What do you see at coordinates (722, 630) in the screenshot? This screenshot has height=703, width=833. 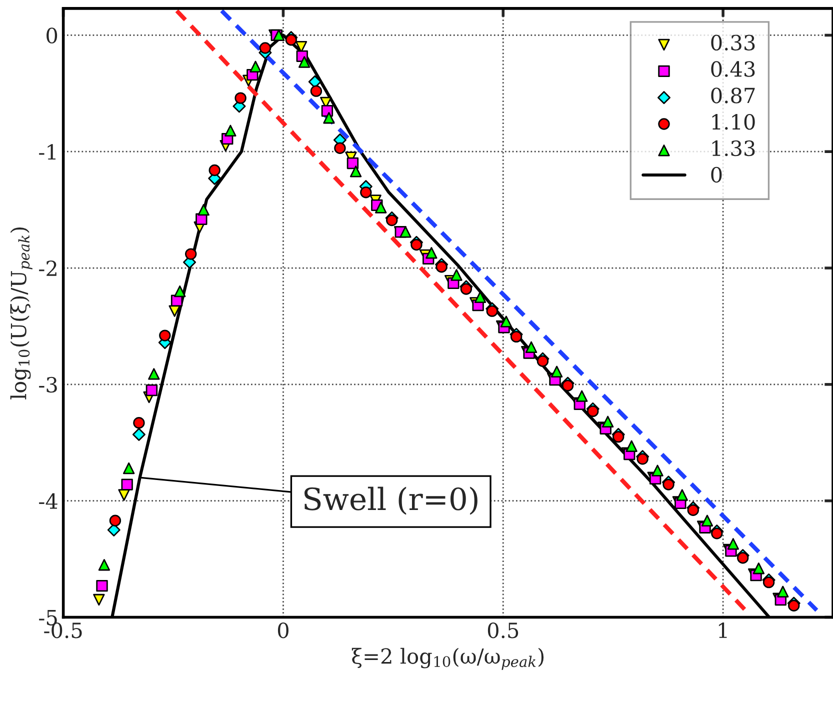 I see `x-tick-label: 1` at bounding box center [722, 630].